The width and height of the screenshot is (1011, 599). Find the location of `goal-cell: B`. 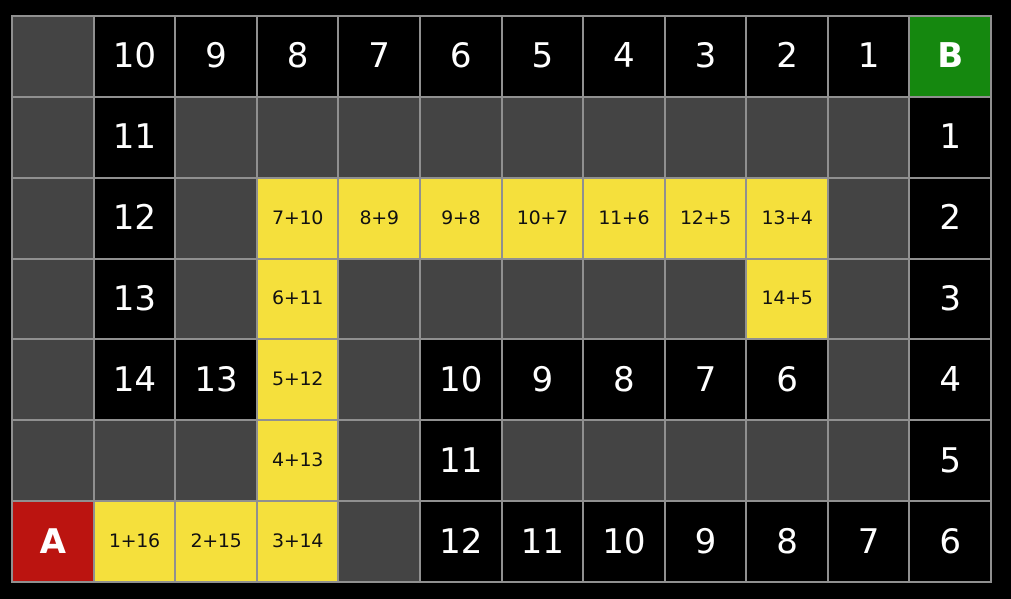

goal-cell: B is located at coordinates (950, 56).